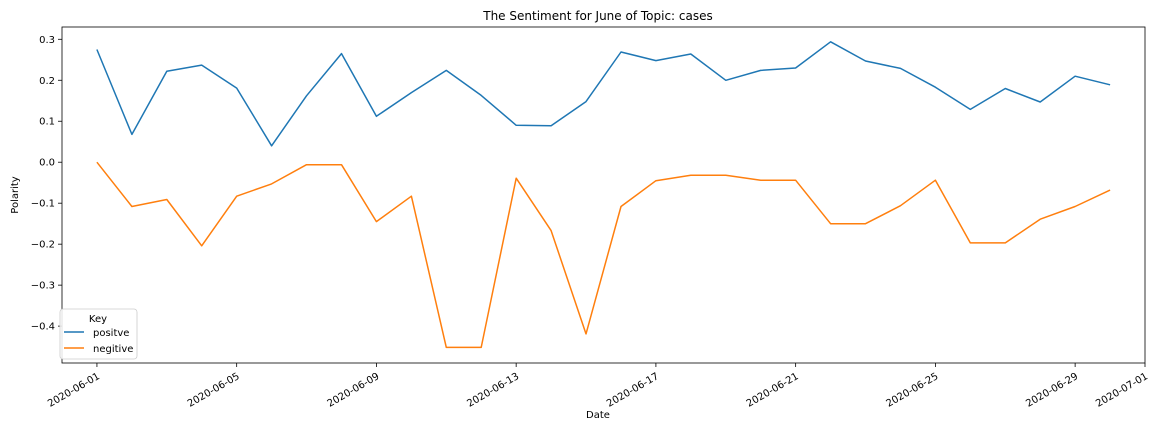 This screenshot has width=1152, height=432. Describe the element at coordinates (43, 286) in the screenshot. I see `y-tick-label: −0.3` at that location.